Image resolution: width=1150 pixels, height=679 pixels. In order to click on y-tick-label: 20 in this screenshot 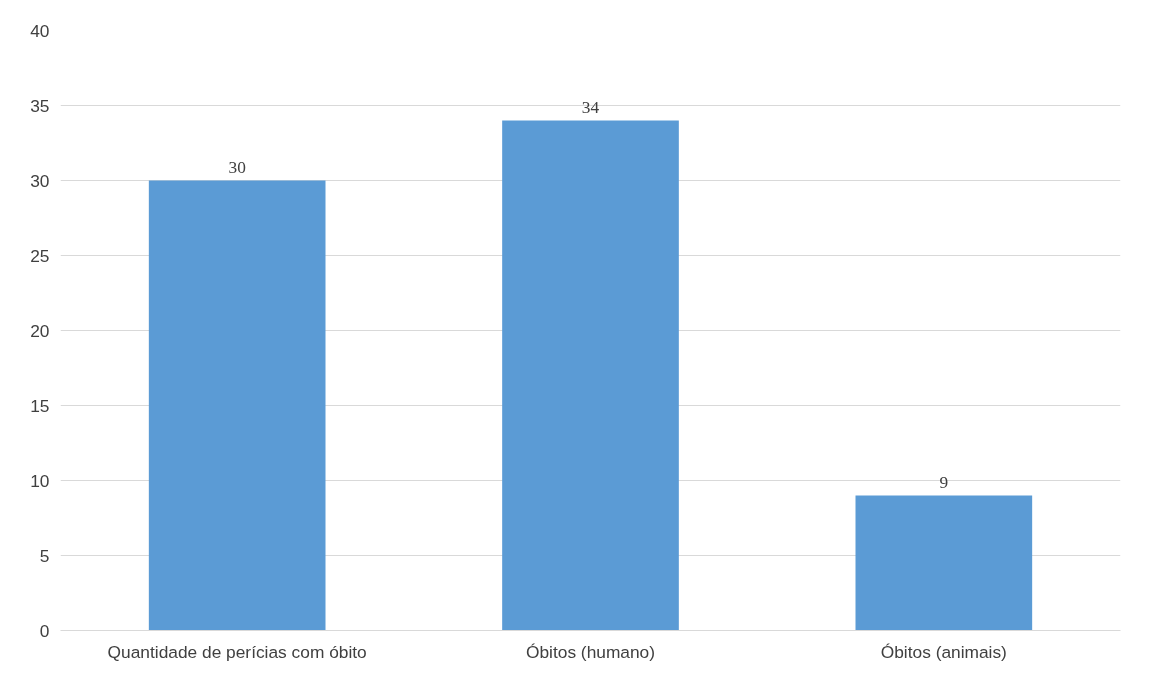, I will do `click(40, 330)`.